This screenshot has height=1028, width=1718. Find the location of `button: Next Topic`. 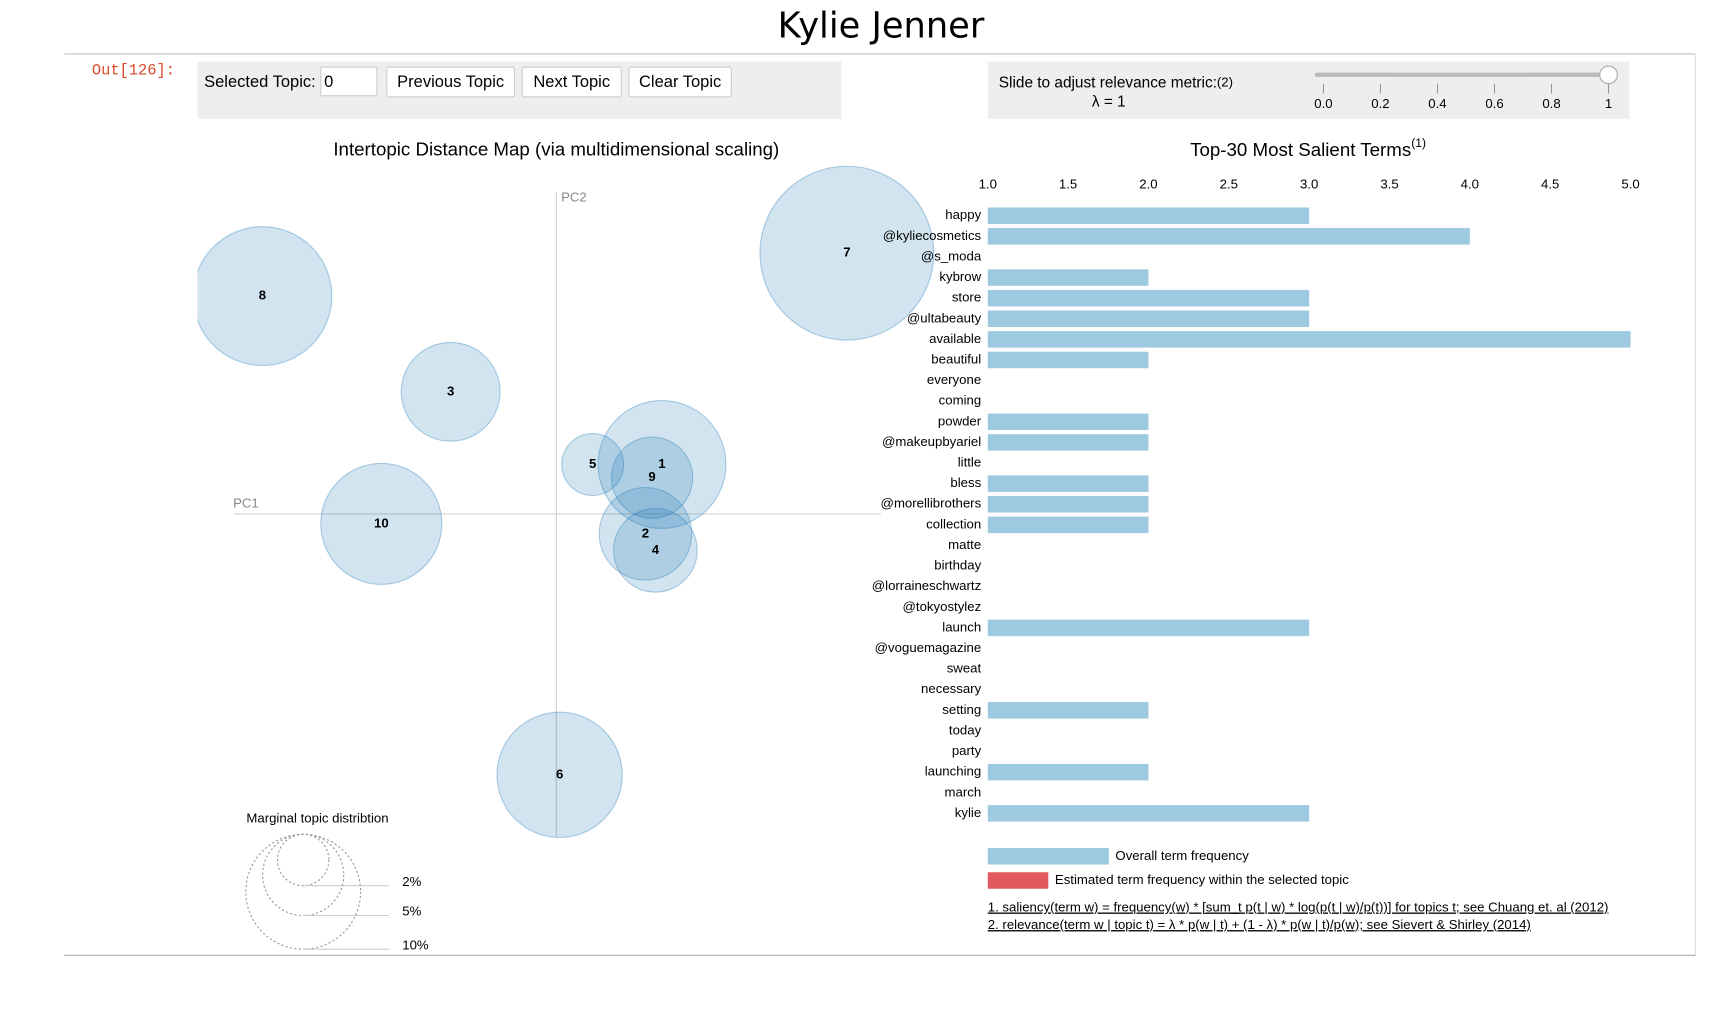

button: Next Topic is located at coordinates (571, 82).